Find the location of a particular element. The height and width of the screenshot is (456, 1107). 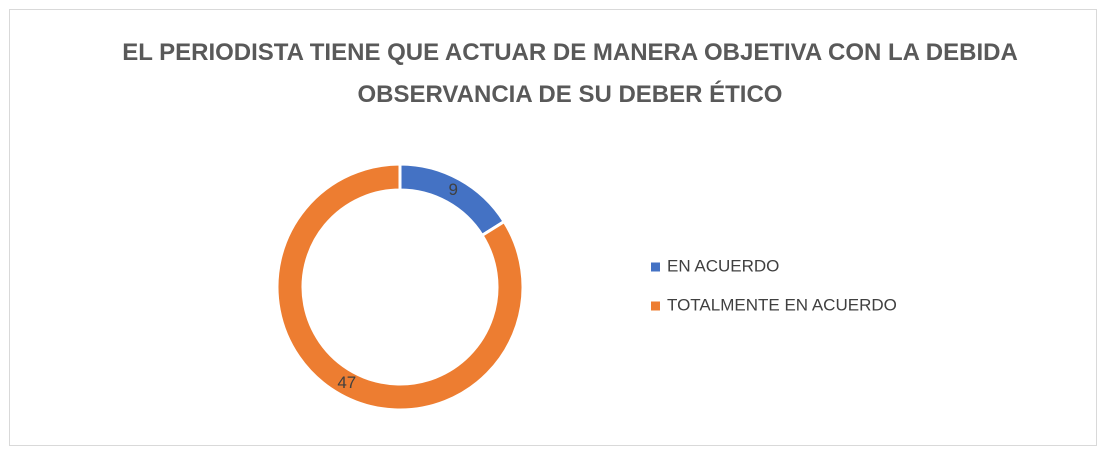

data-label: 9 is located at coordinates (452, 189).